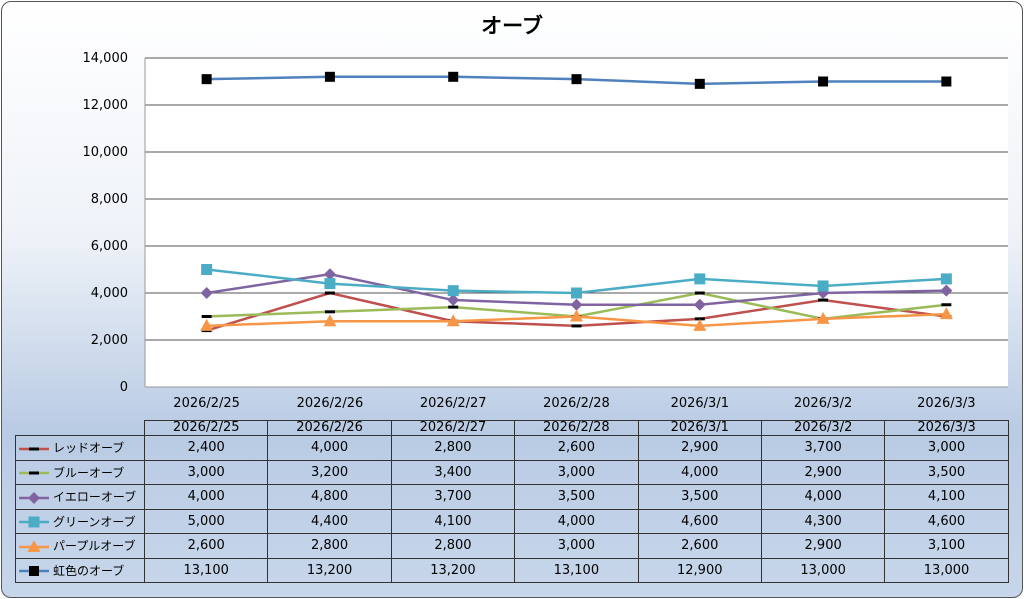  Describe the element at coordinates (106, 58) in the screenshot. I see `y-tick-label: 14,000` at that location.